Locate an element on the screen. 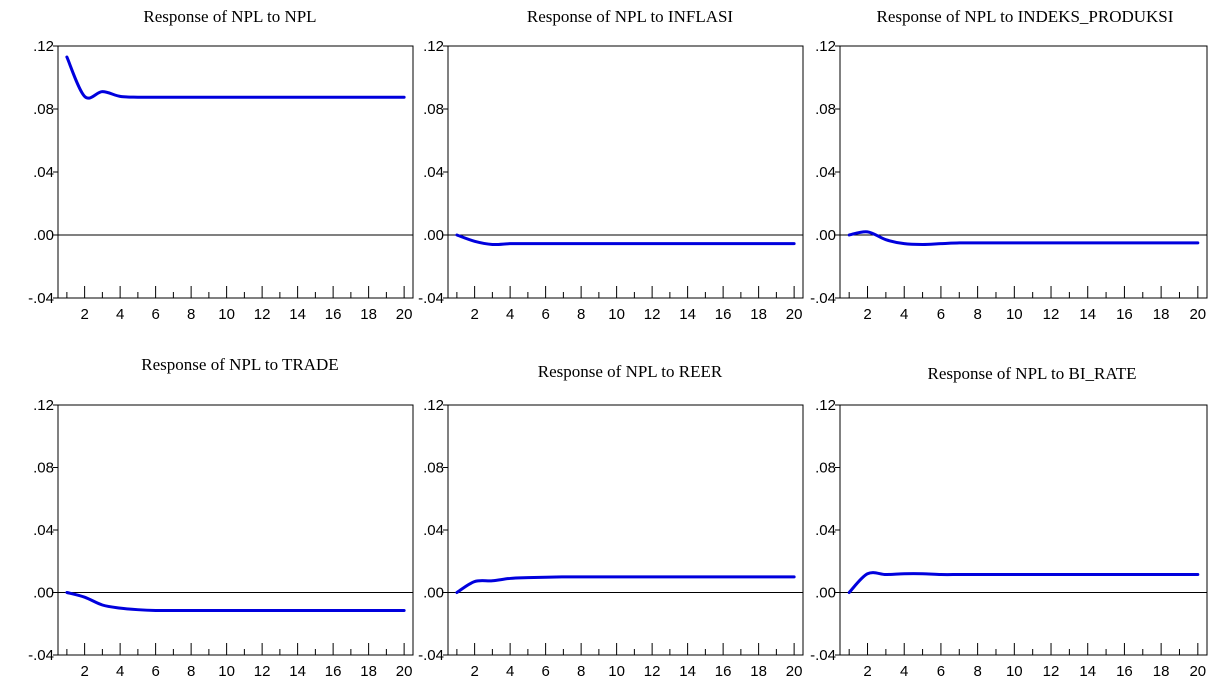  chart-title: Response of NPL to INDEKS_PRODUKSI is located at coordinates (1025, 16).